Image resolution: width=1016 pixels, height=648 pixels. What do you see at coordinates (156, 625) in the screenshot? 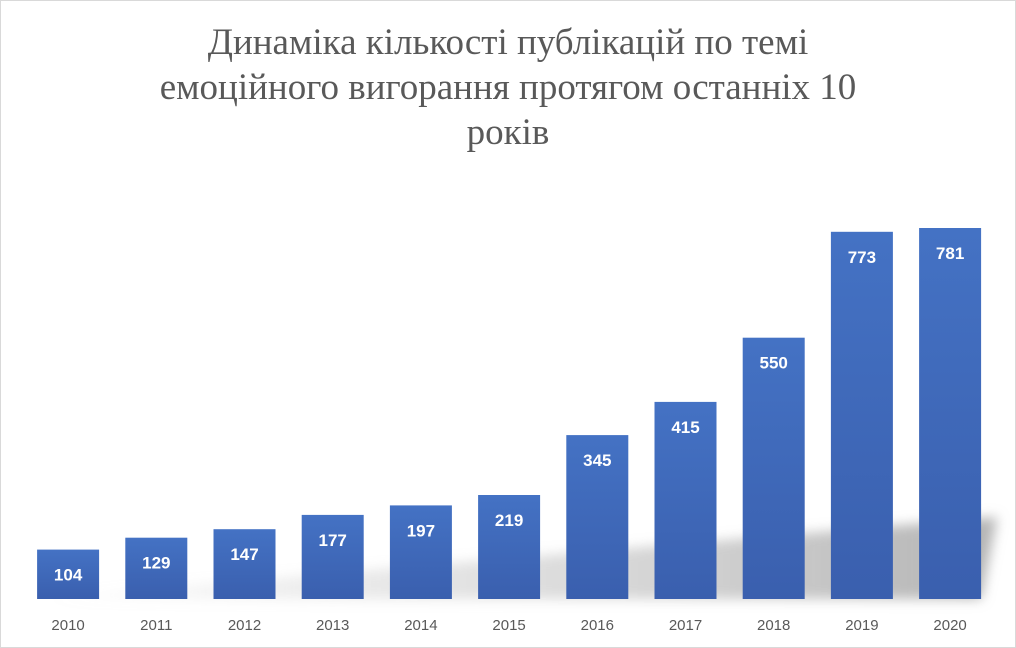
I see `x-tick-label-2011: 2011` at bounding box center [156, 625].